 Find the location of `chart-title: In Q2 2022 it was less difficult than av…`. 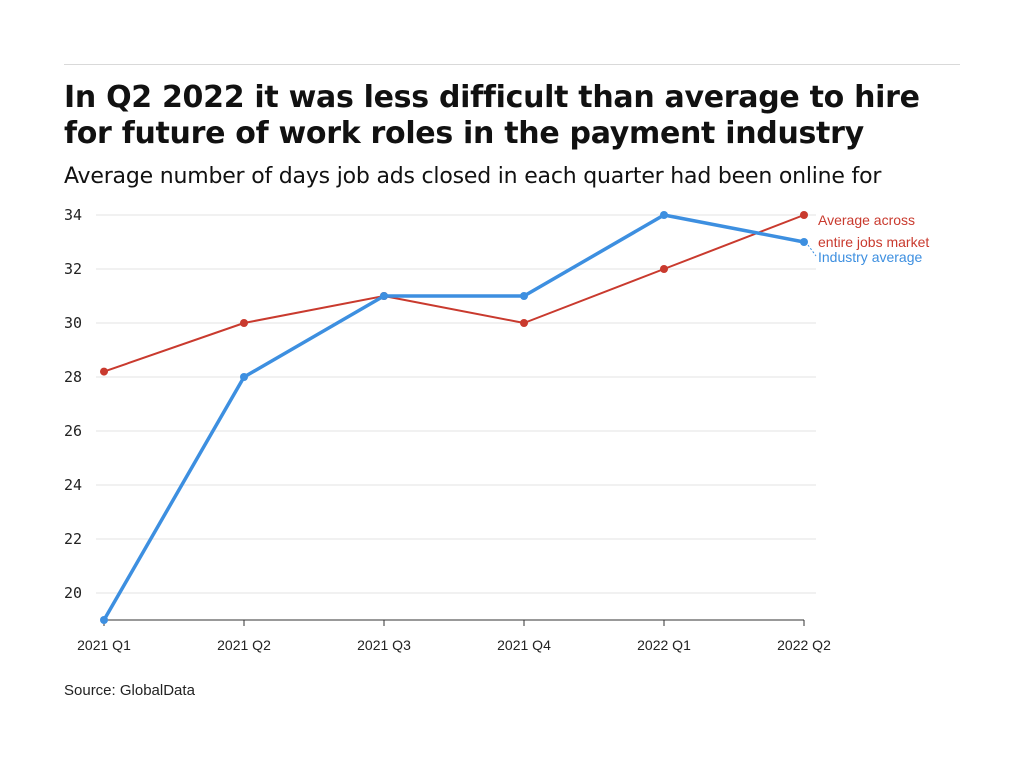

chart-title: In Q2 2022 it was less difficult than av… is located at coordinates (492, 115).